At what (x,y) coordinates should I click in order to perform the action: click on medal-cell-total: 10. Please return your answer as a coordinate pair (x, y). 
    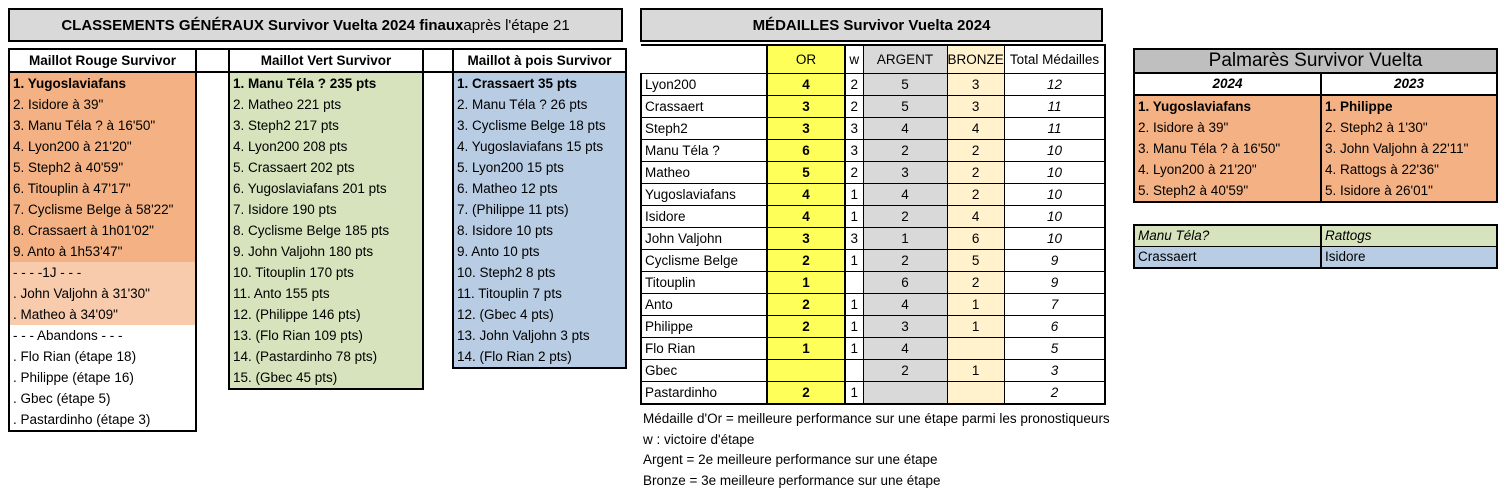
    Looking at the image, I should click on (1055, 150).